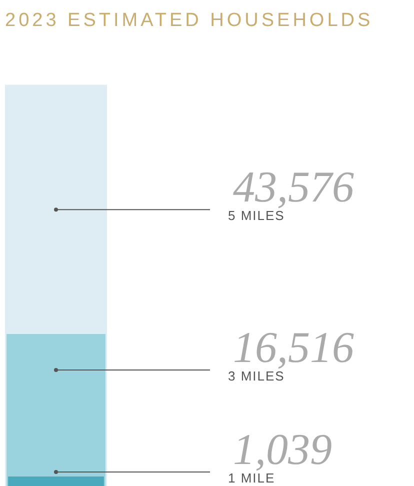  I want to click on chart-title: 2023 ESTIMATED HOUSEHOLDS, so click(189, 21).